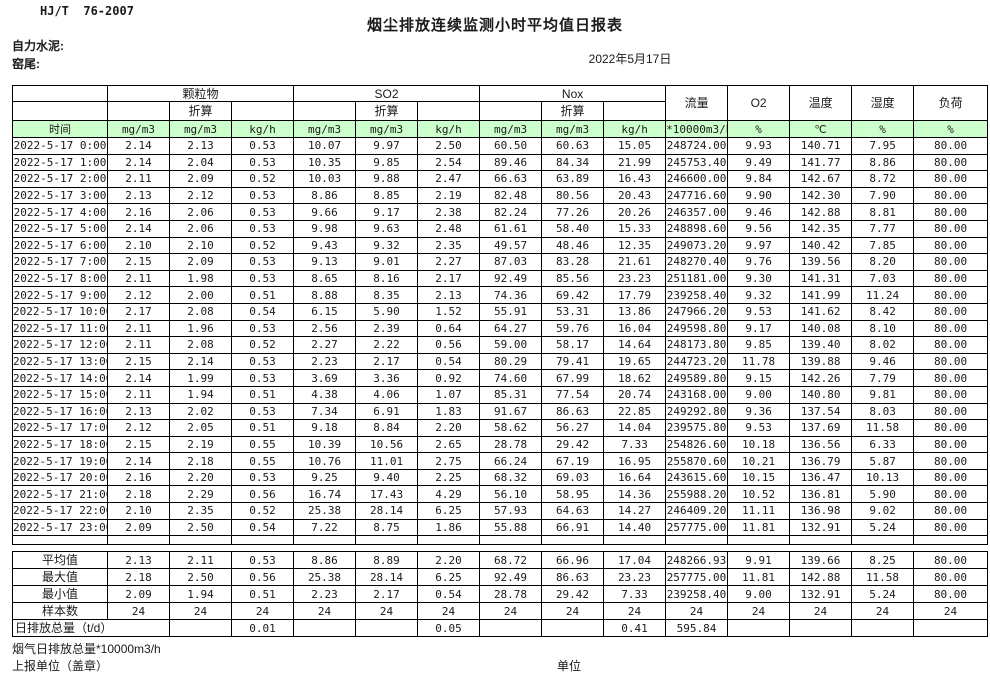 This screenshot has height=674, width=990. Describe the element at coordinates (696, 594) in the screenshot. I see `summary-value-cell: 239258.40` at that location.